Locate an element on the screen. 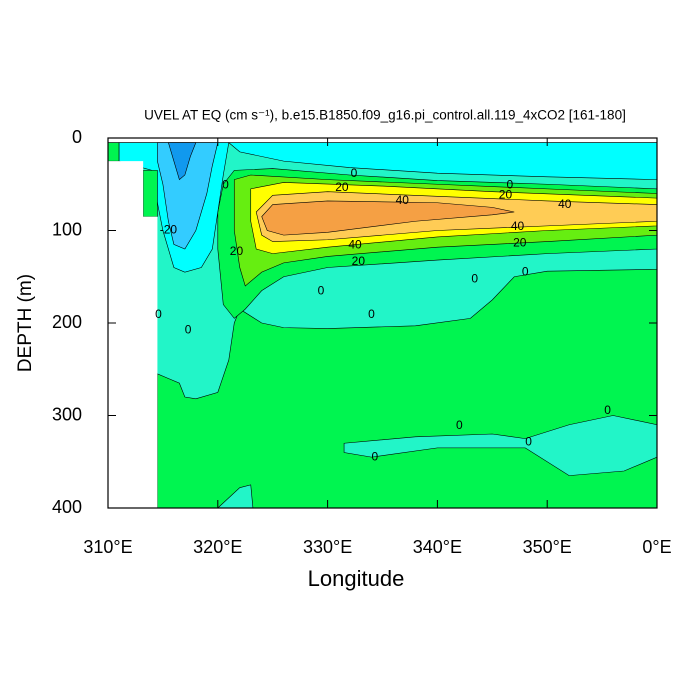 Image resolution: width=700 pixels, height=700 pixels. y-axis-label: DEPTH (m) is located at coordinates (25, 323).